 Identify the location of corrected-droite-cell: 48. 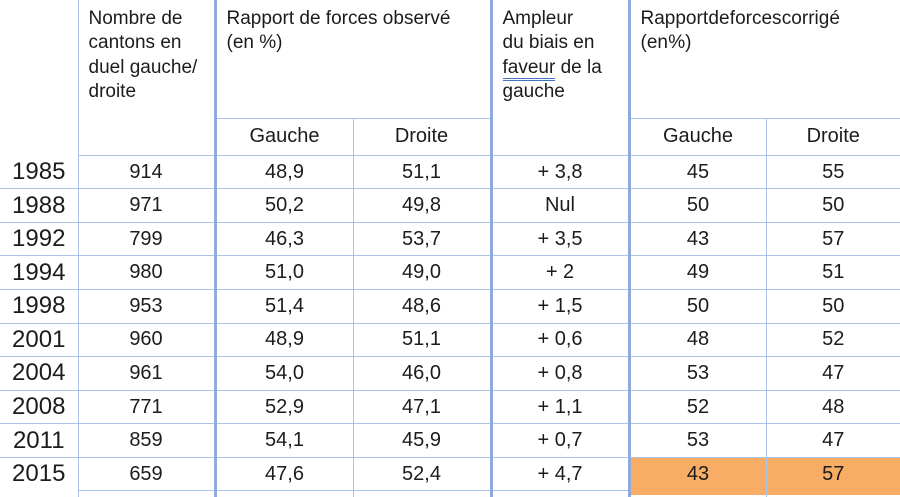
(833, 406).